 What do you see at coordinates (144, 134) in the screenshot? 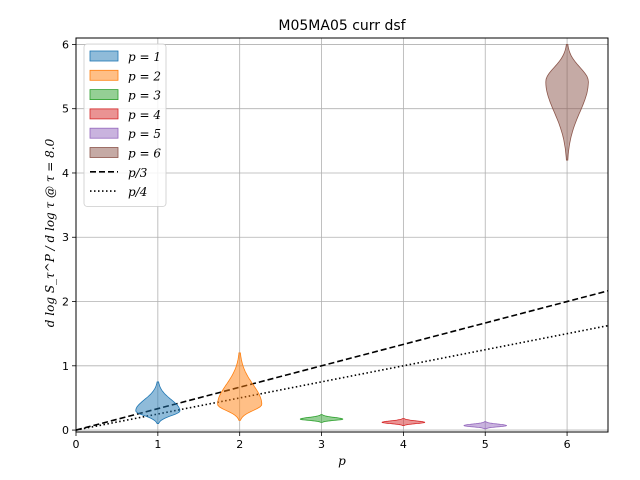
I see `legend-label-p5: p = 5` at bounding box center [144, 134].